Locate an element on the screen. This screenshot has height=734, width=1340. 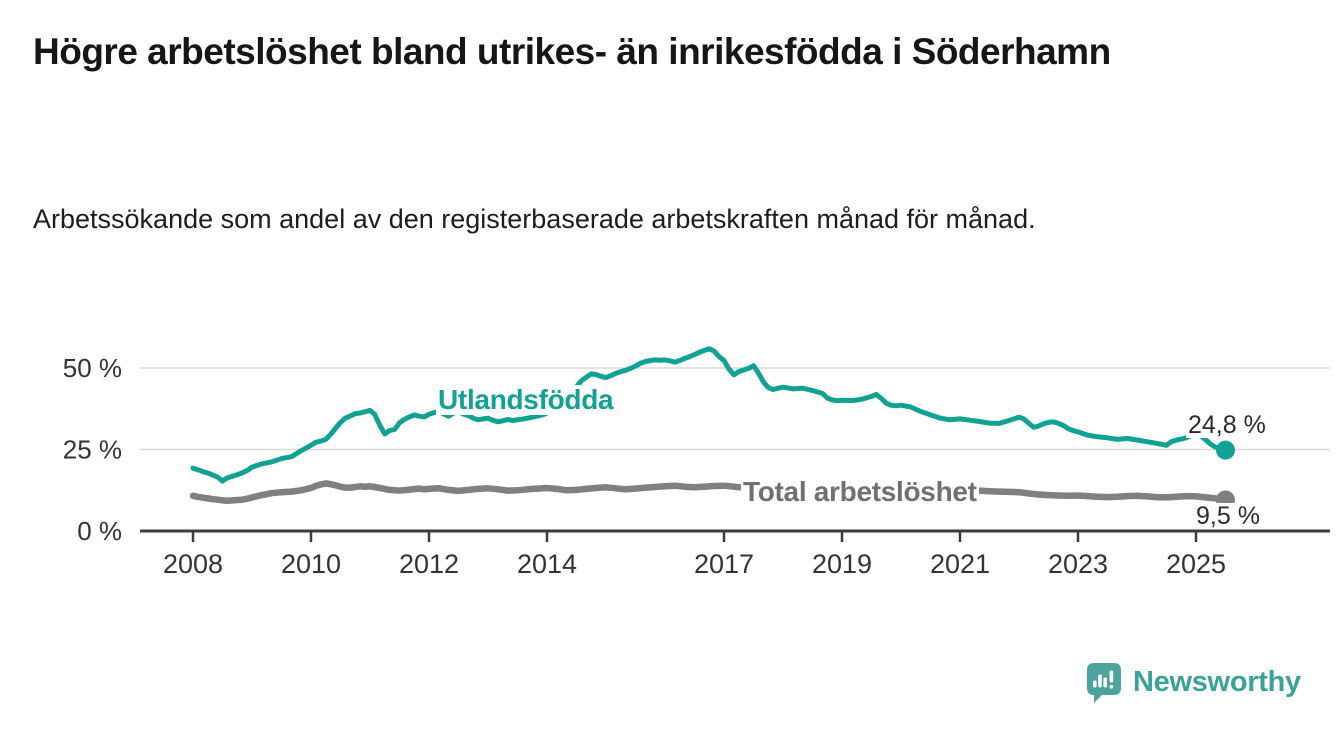
x-axis-label-2021: 2021 is located at coordinates (960, 564).